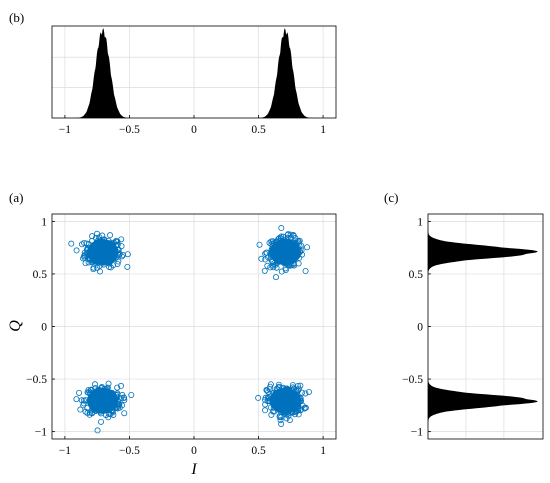 The image size is (550, 483). I want to click on histogram-i-x-tick-label: 0.5, so click(258, 130).